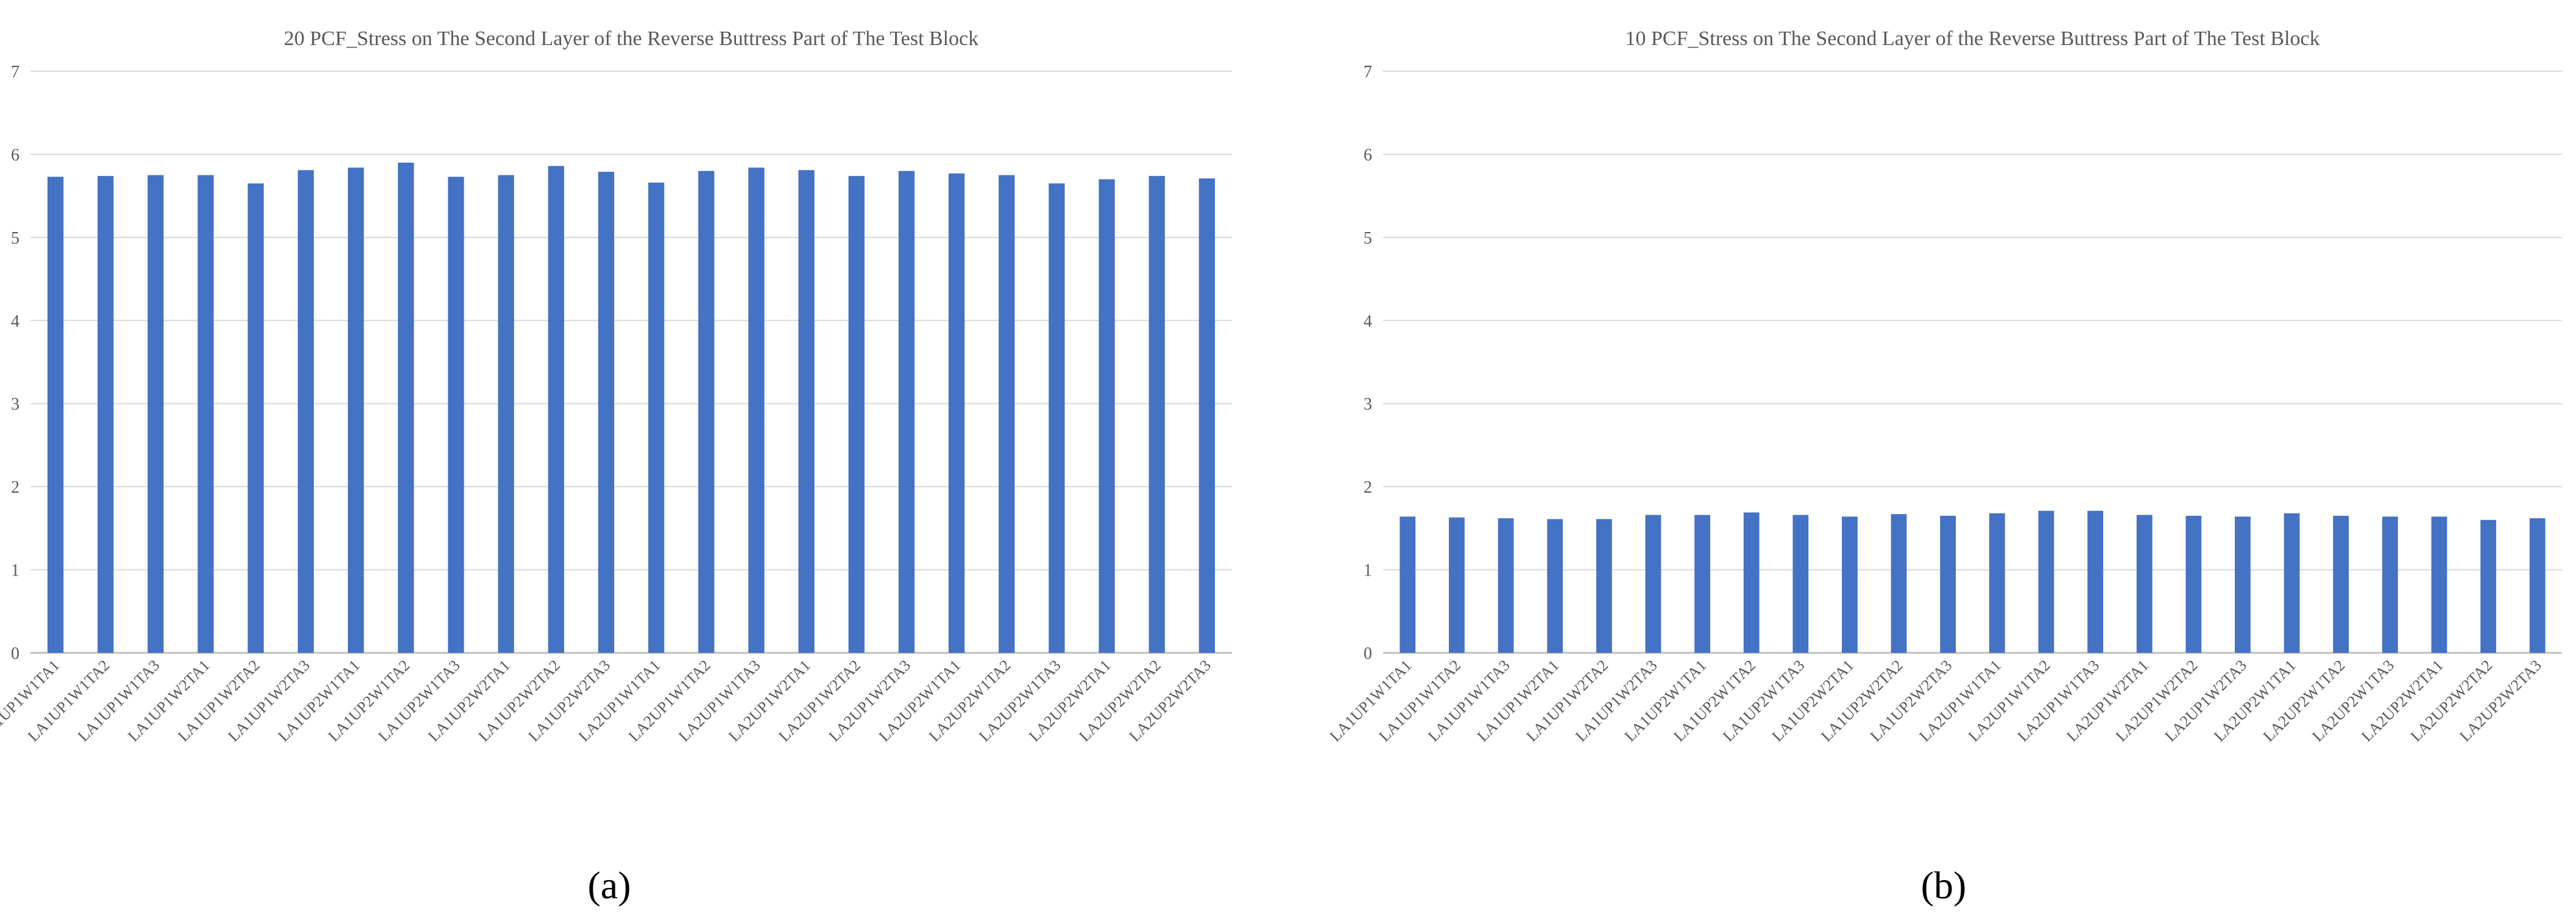  Describe the element at coordinates (609, 885) in the screenshot. I see `panel-label: (a)` at that location.